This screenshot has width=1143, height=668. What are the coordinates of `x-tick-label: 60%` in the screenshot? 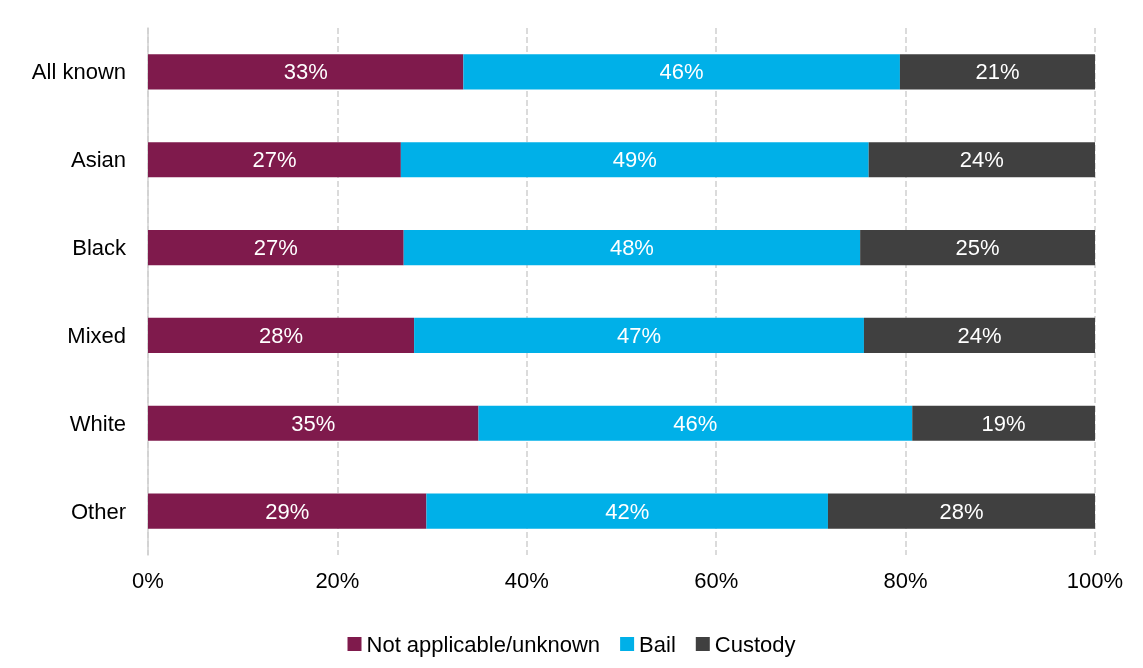 It's located at (716, 580).